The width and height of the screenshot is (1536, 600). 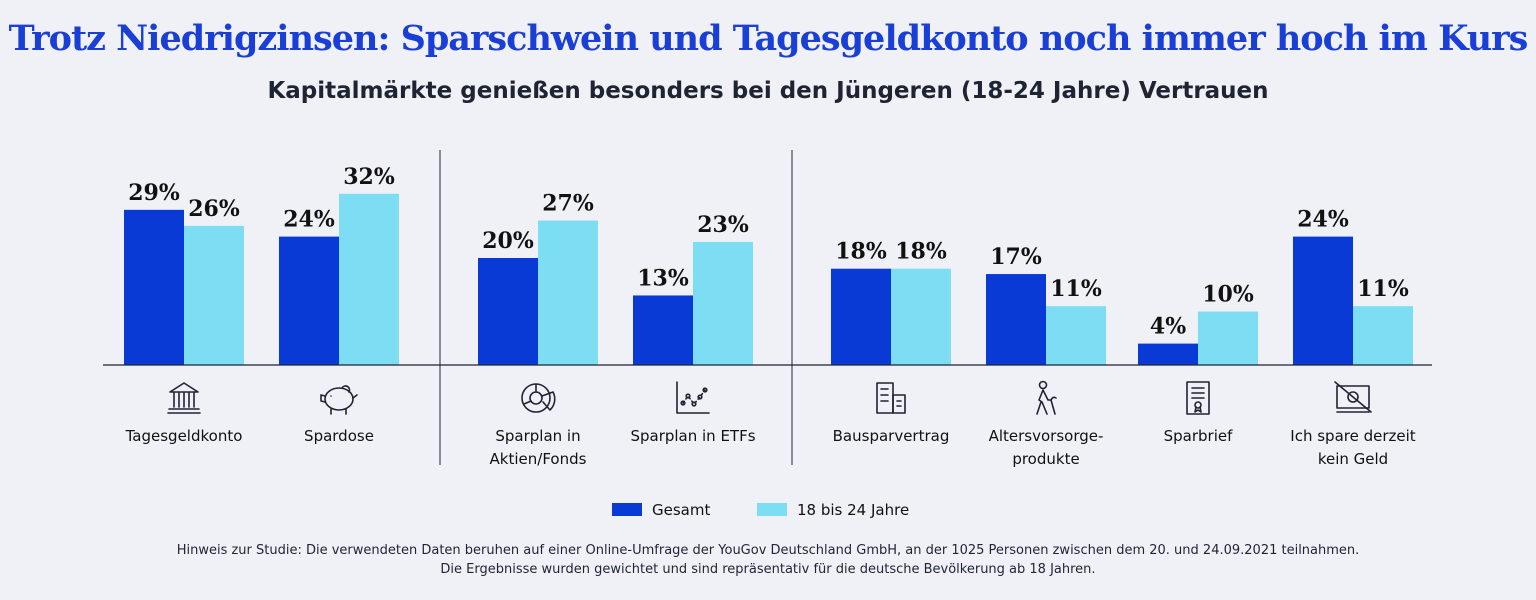 What do you see at coordinates (369, 177) in the screenshot?
I see `value-label-spardose-18-24: 32%` at bounding box center [369, 177].